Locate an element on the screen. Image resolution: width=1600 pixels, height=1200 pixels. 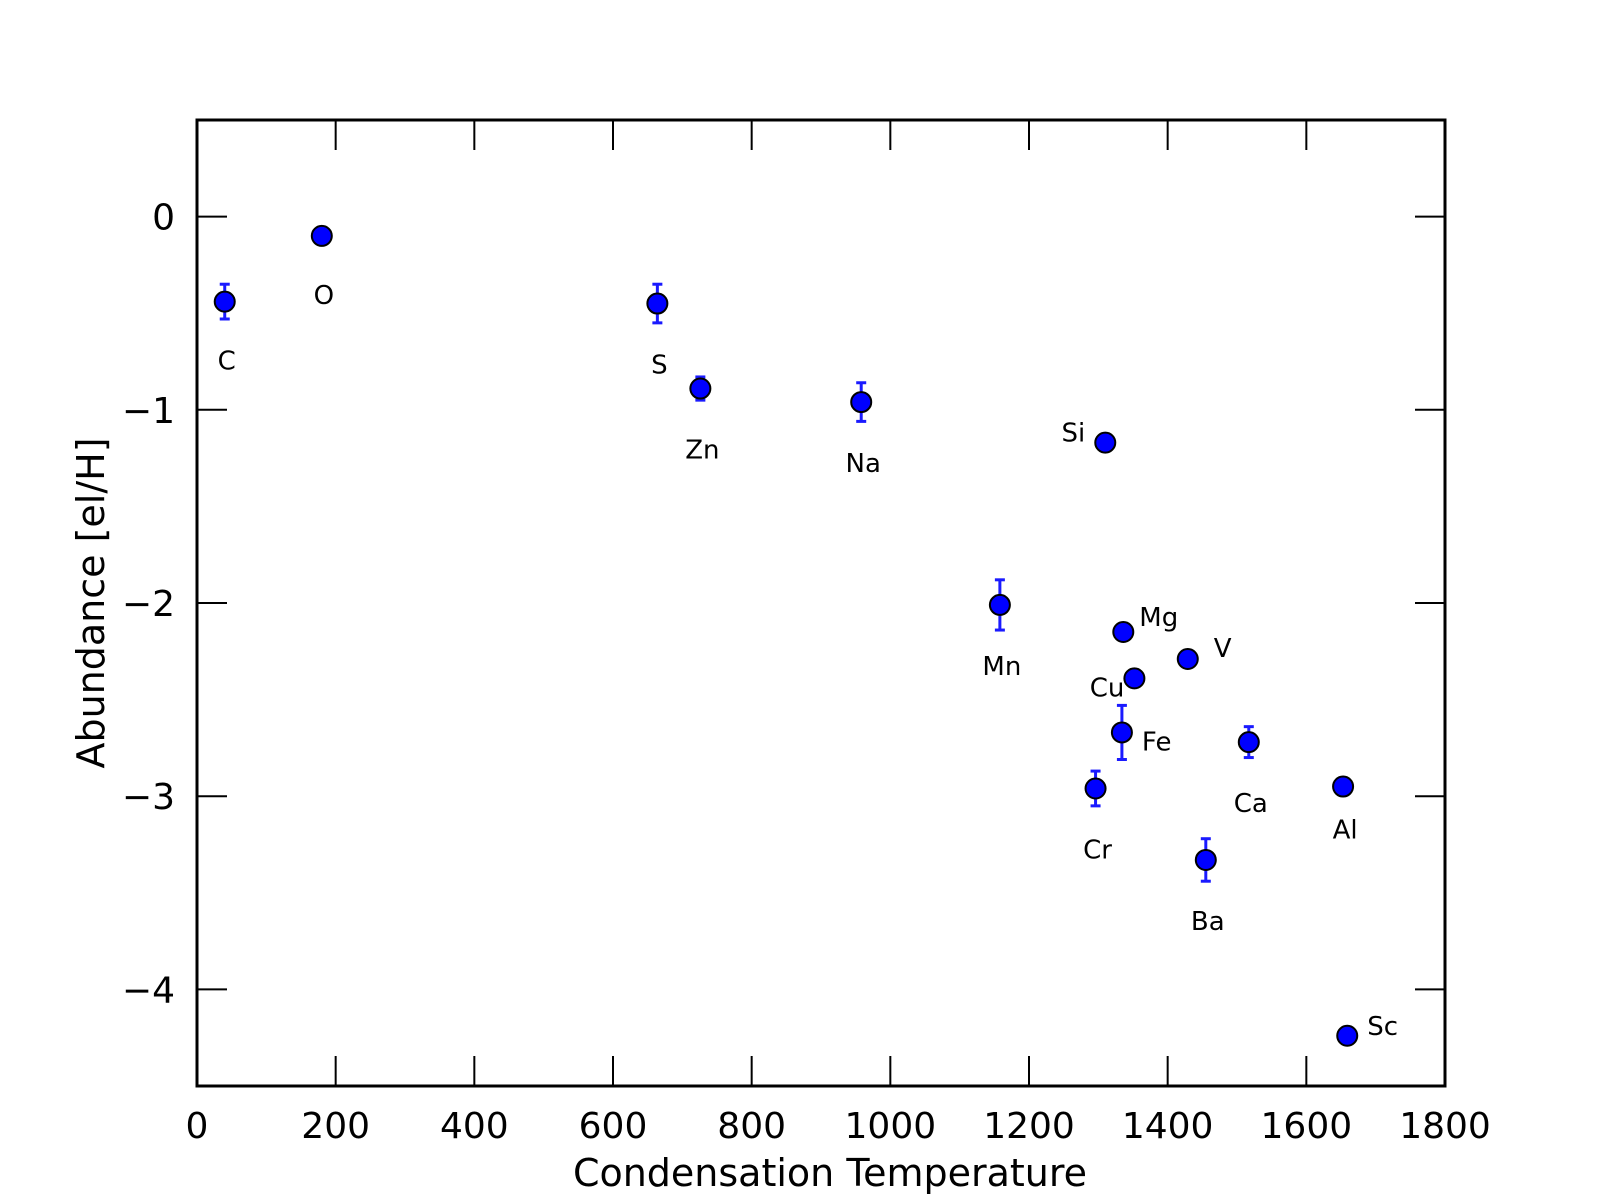
x-tick-label-0: 0 is located at coordinates (197, 1126).